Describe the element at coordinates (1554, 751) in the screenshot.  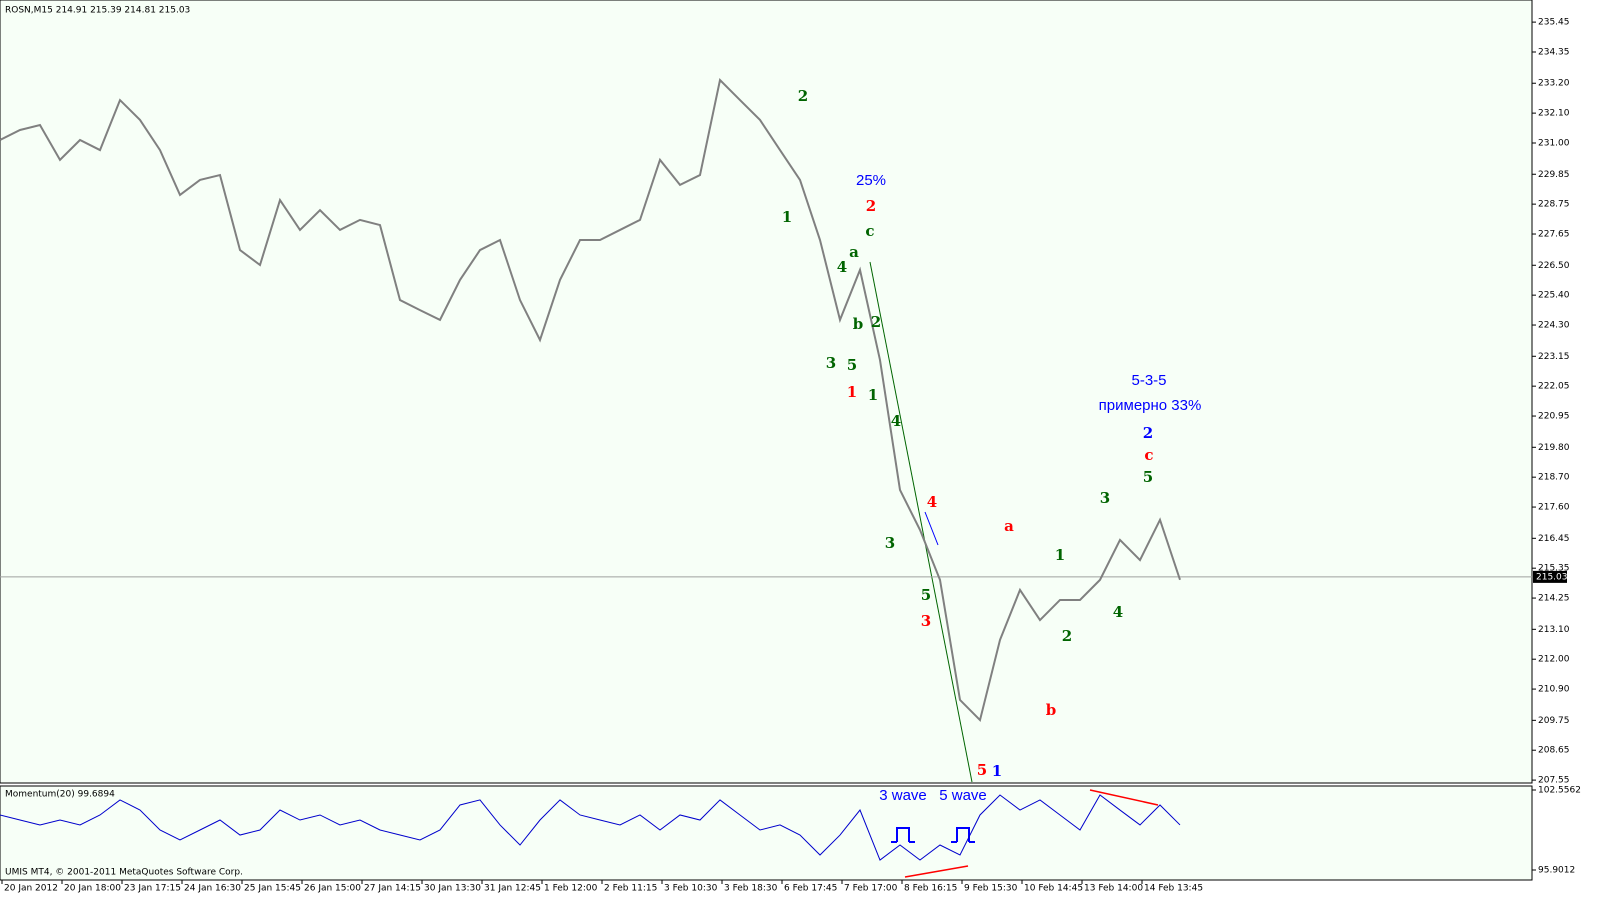
I see `y-tick-label: 208.65` at that location.